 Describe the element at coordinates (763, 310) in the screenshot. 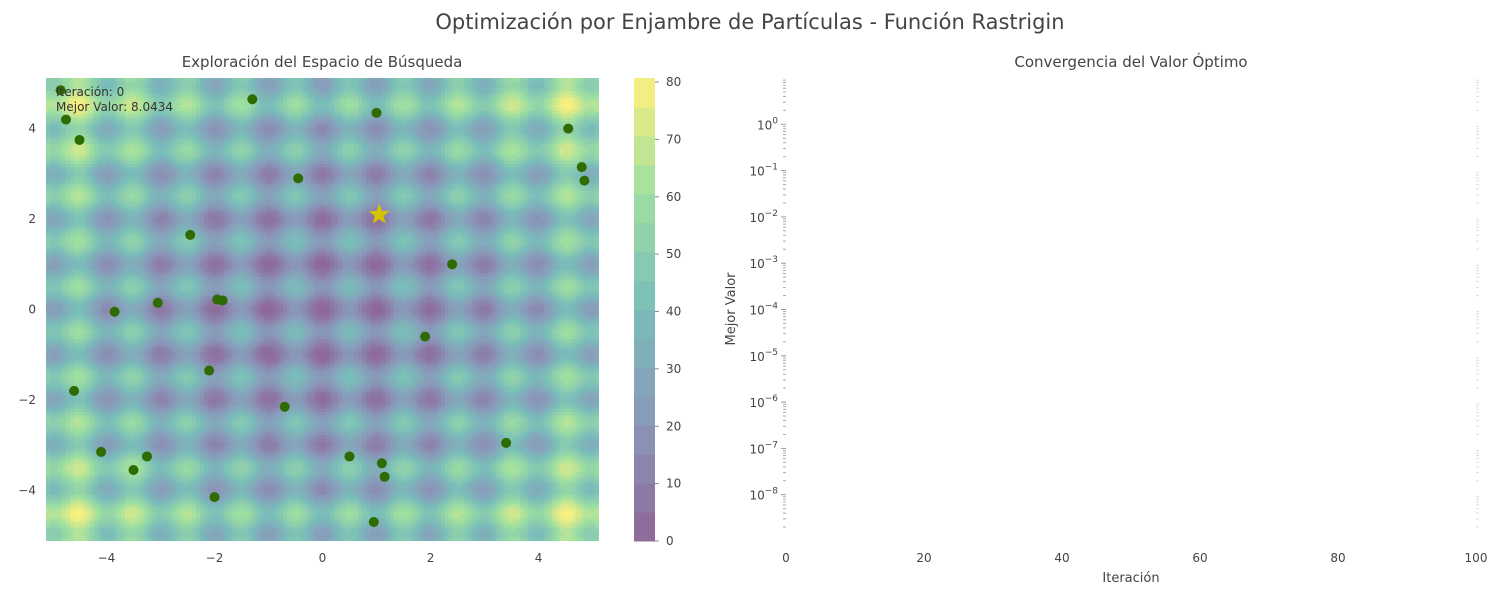

I see `convergence-y-tick-label: 10⁻⁴` at that location.